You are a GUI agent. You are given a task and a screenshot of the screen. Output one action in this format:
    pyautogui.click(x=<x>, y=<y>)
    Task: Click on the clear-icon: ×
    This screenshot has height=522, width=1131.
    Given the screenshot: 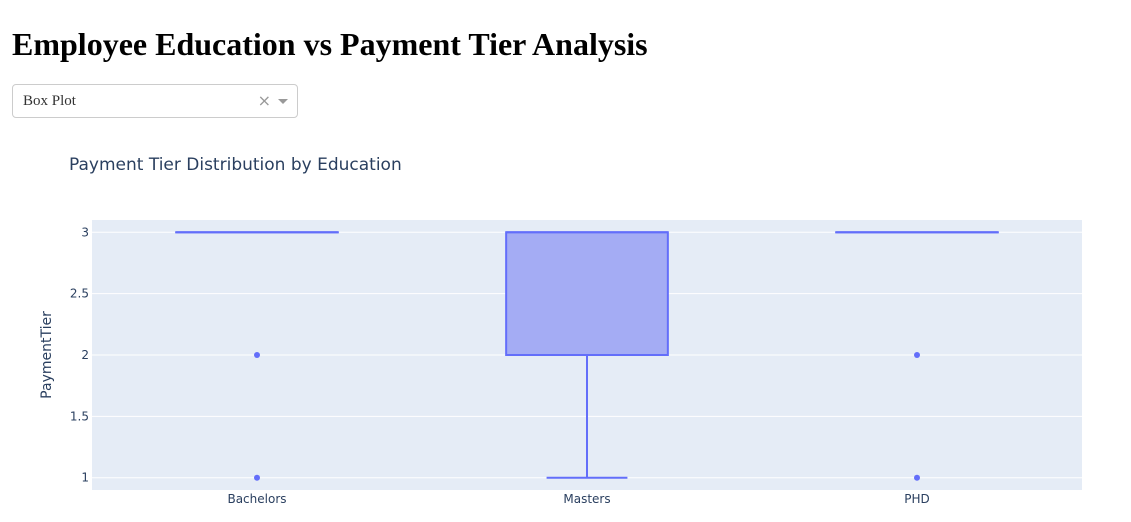 What is the action you would take?
    pyautogui.click(x=264, y=100)
    